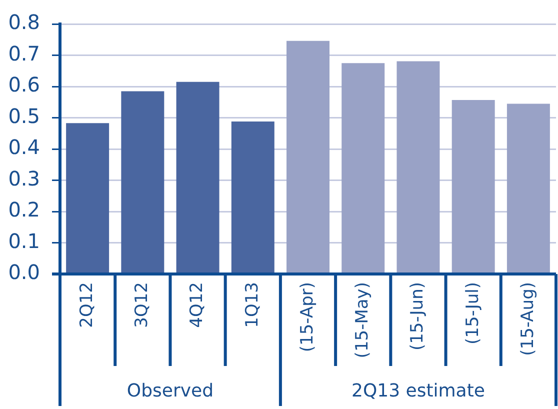  Describe the element at coordinates (24, 272) in the screenshot. I see `y-tick-label: 0.0` at that location.